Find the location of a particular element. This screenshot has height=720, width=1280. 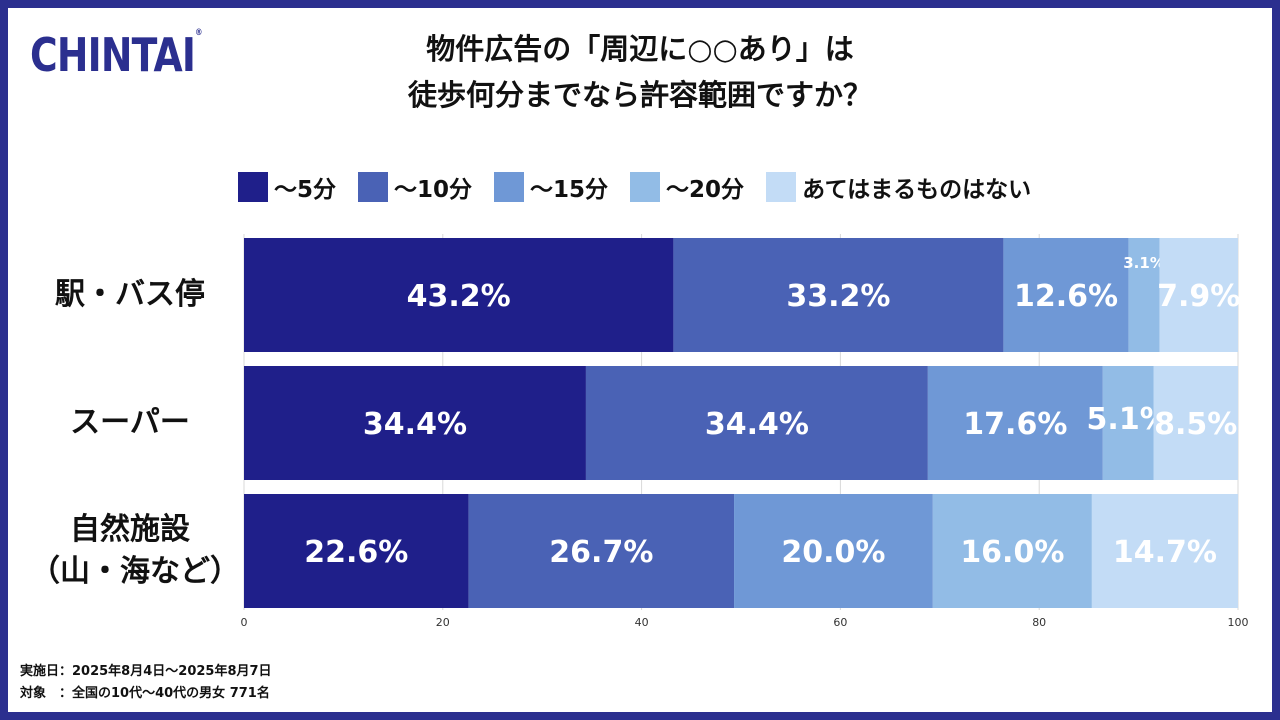

survey-target-note: 対象 ：全国の10代〜40代の男女 771名 is located at coordinates (145, 693).